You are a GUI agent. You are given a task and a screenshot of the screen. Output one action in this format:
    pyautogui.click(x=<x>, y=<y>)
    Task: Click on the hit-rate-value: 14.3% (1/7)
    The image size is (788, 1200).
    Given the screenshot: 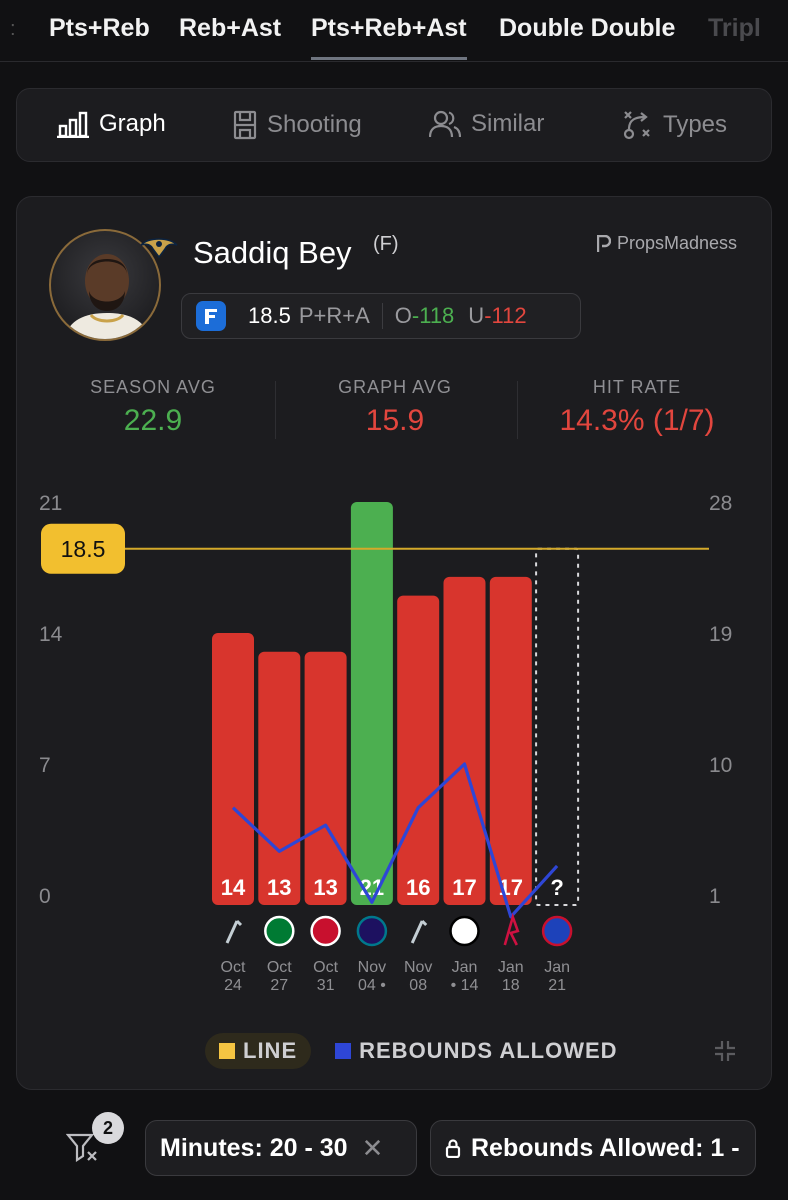 What is the action you would take?
    pyautogui.click(x=637, y=420)
    